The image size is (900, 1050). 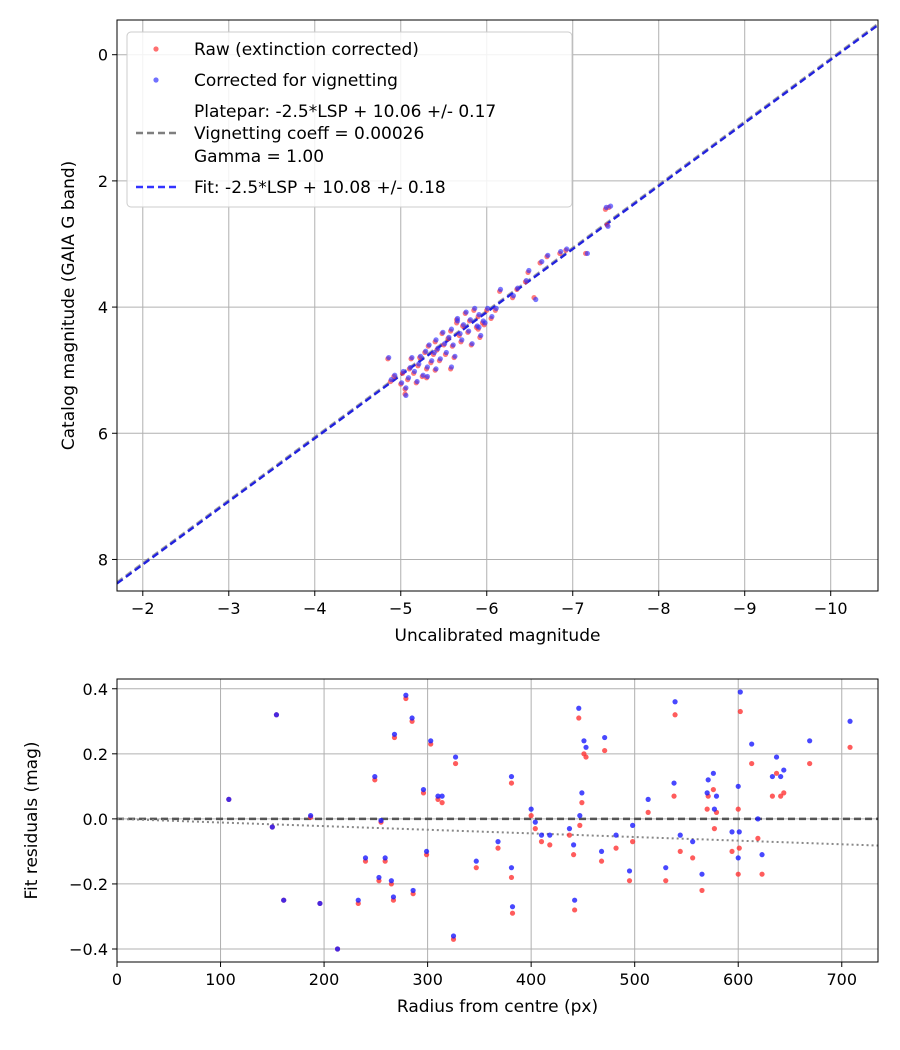 I want to click on top-y-tick-label: 6, so click(x=103, y=433).